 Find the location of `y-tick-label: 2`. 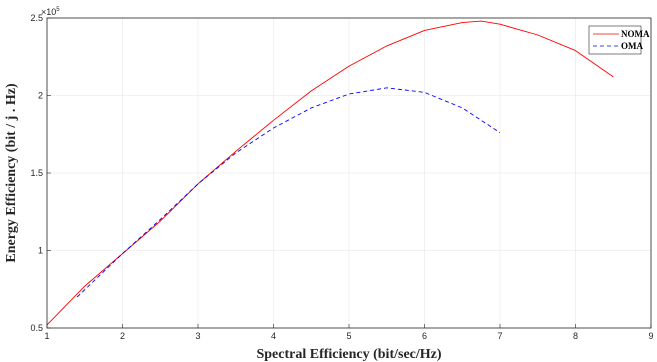

y-tick-label: 2 is located at coordinates (40, 96).